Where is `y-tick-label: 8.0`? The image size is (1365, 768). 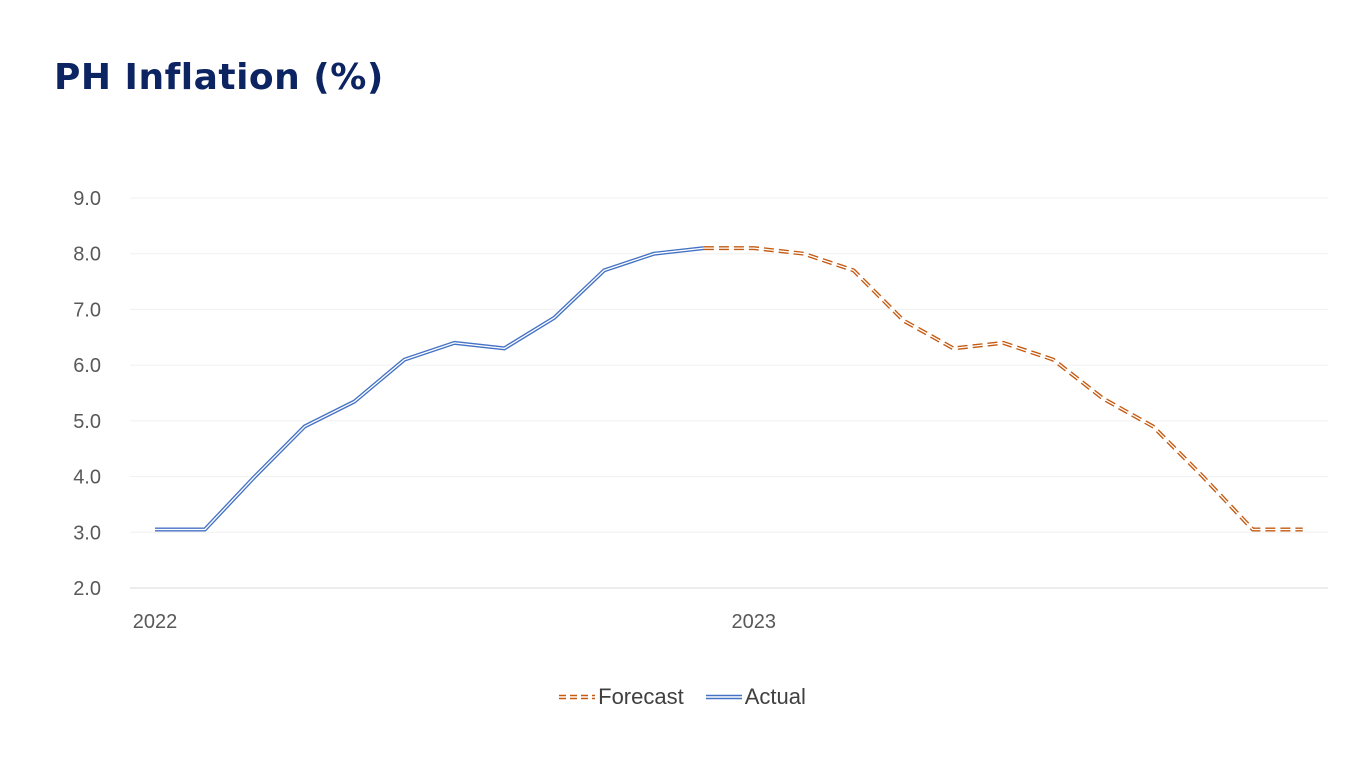
y-tick-label: 8.0 is located at coordinates (87, 255).